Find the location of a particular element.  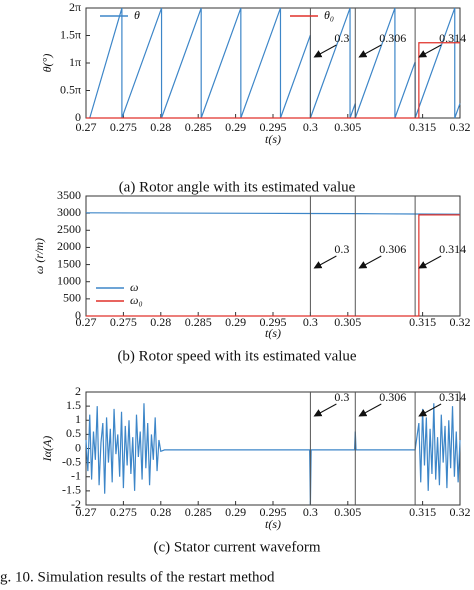

y-tick-label: 1.5 is located at coordinates (73, 405).